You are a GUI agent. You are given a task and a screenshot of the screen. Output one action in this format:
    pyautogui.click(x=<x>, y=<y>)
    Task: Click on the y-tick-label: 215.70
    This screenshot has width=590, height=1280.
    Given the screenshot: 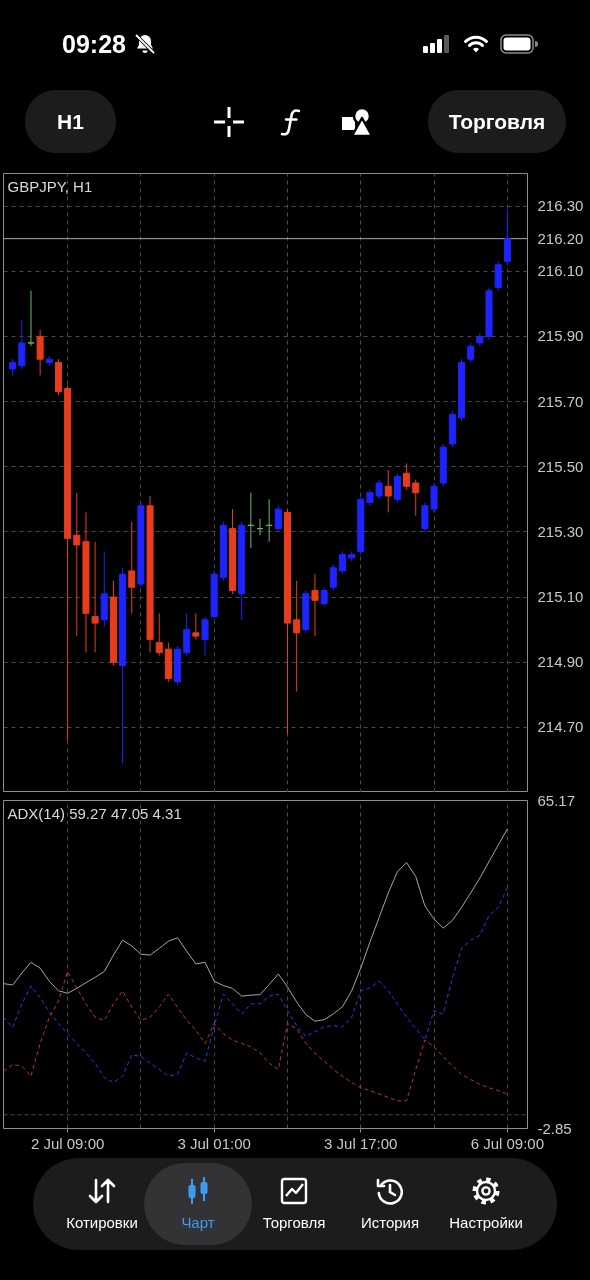 What is the action you would take?
    pyautogui.click(x=560, y=401)
    